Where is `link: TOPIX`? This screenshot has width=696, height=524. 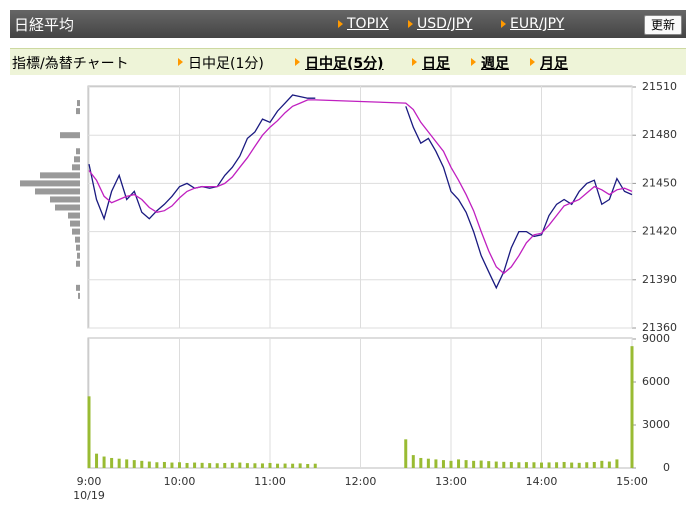 link: TOPIX is located at coordinates (368, 24).